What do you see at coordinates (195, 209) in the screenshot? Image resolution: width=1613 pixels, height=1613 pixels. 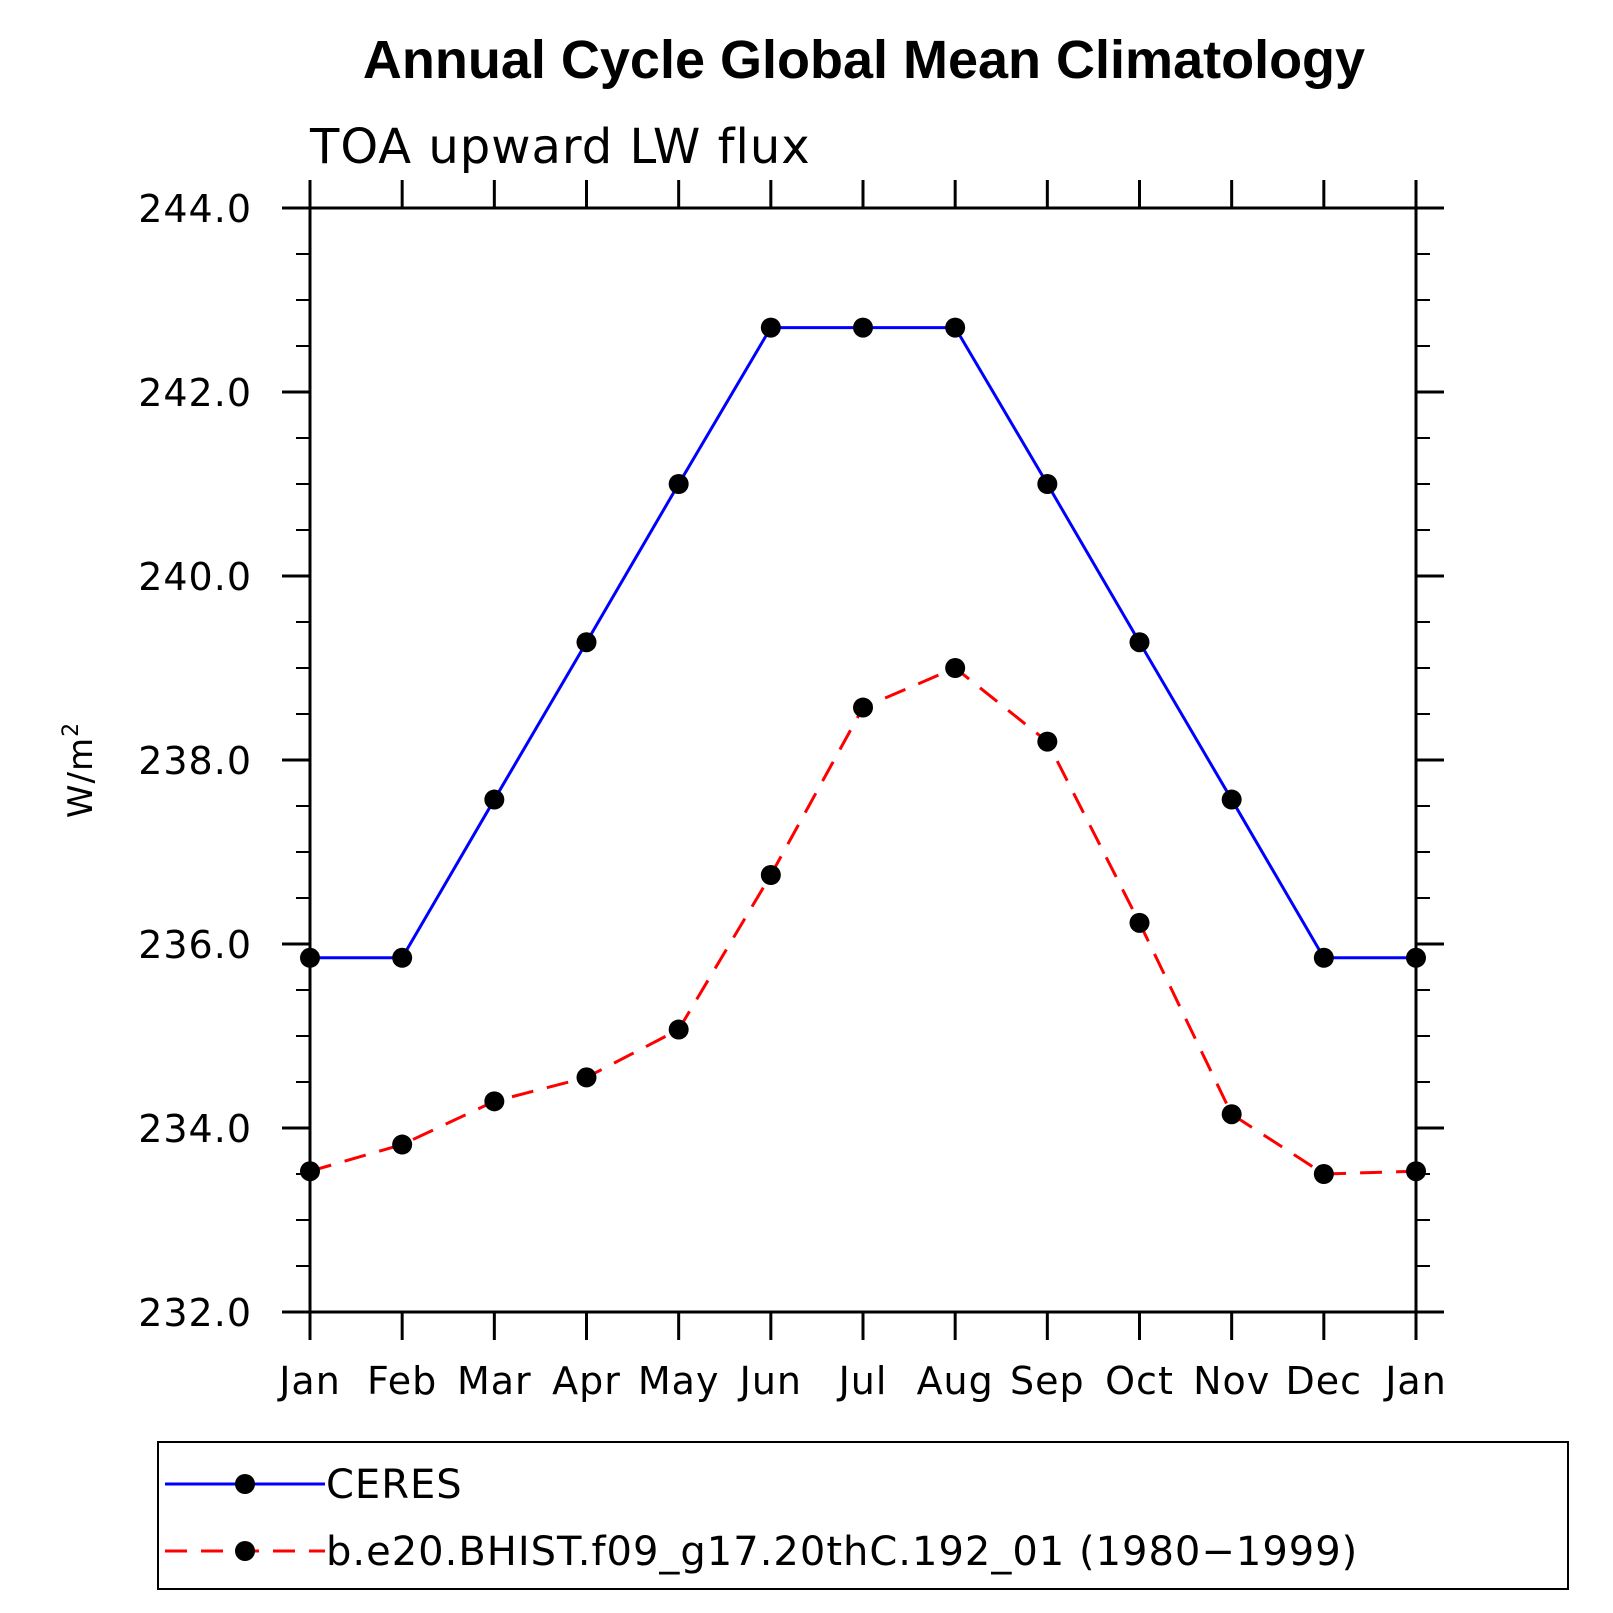 I see `y-tick-label: 244.0` at bounding box center [195, 209].